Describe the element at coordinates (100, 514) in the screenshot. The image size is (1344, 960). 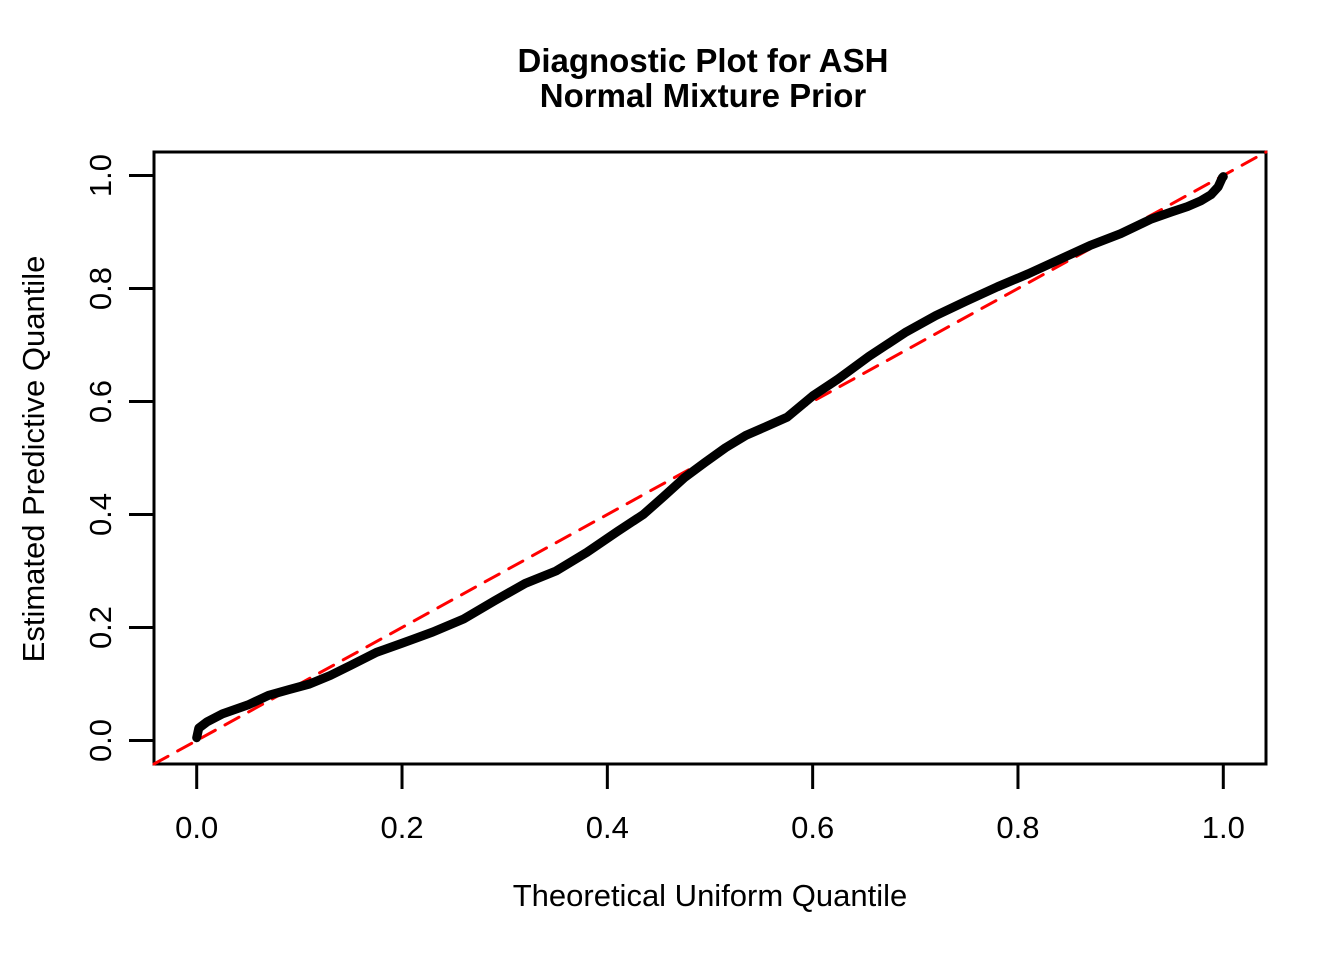
I see `y-tick-label: 0.4` at that location.